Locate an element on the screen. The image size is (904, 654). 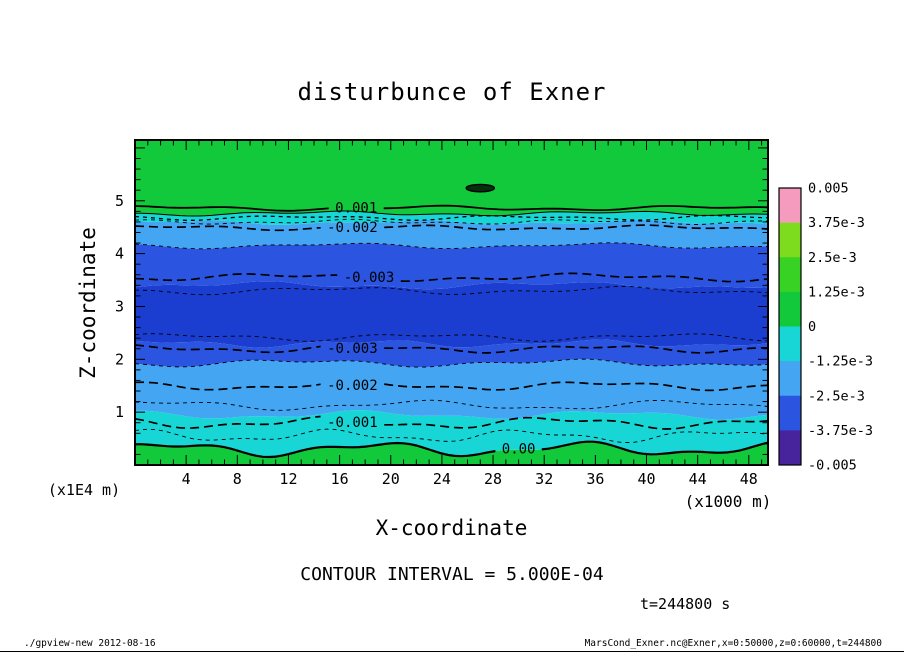
x-axis-label: X-coordinate is located at coordinates (451, 528).